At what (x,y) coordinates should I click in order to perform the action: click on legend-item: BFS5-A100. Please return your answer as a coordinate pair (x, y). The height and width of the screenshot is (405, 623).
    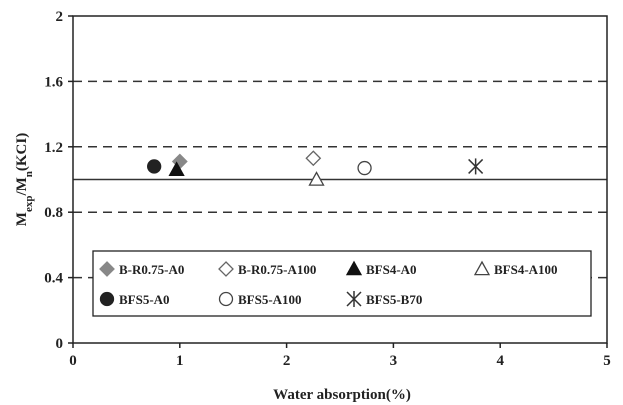
    Looking at the image, I should click on (260, 299).